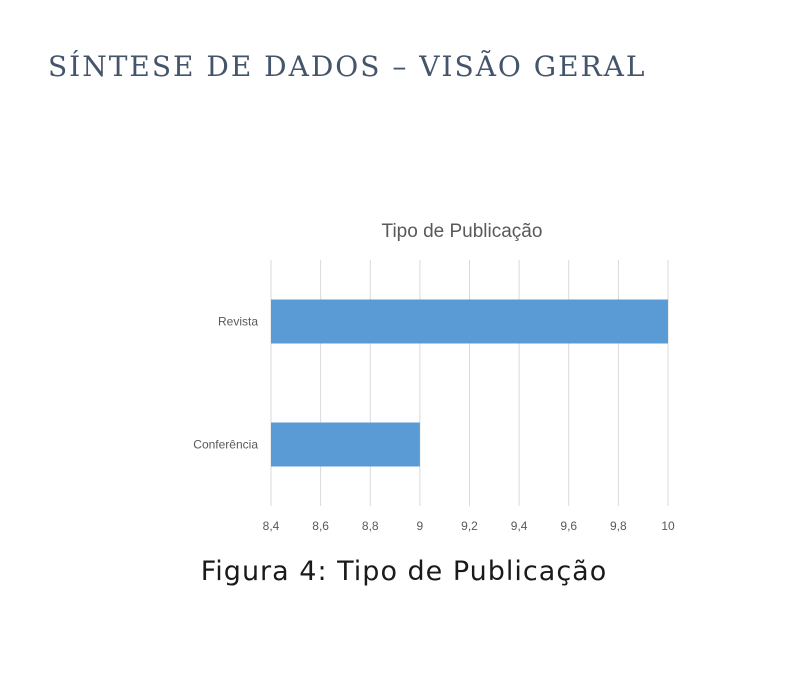  I want to click on x-tick-labels: 8,4 8,6 8,8 9 9,2 9,4 9,6 9,8 10, so click(469, 526).